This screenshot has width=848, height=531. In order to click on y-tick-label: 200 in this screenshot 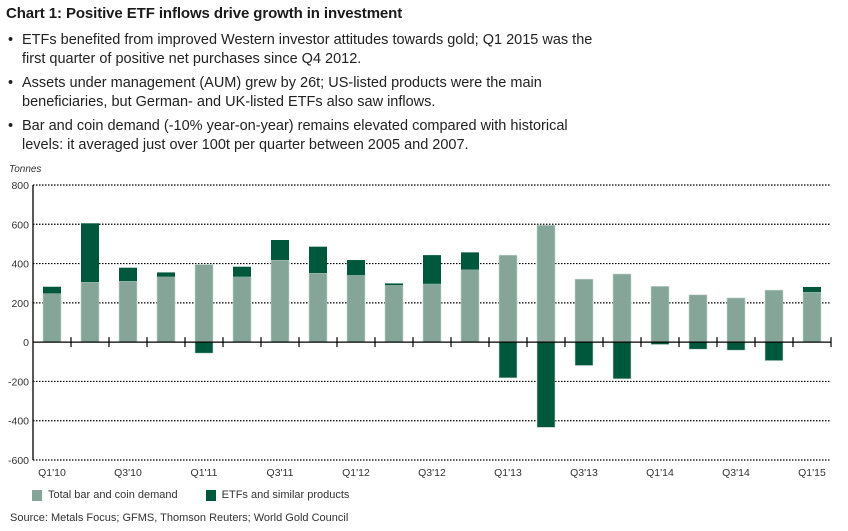, I will do `click(20, 304)`.